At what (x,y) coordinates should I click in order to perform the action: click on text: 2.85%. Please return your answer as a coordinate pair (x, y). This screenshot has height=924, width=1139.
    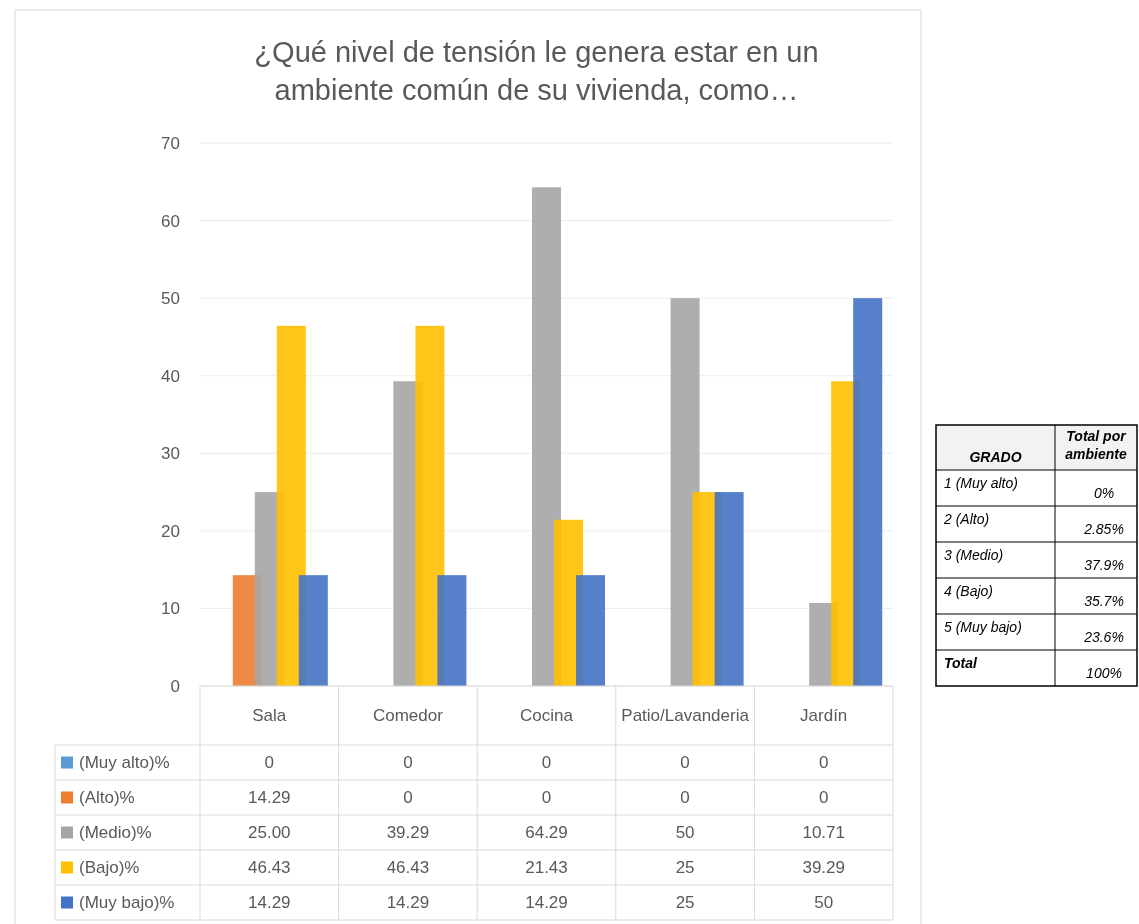
    Looking at the image, I should click on (1104, 529).